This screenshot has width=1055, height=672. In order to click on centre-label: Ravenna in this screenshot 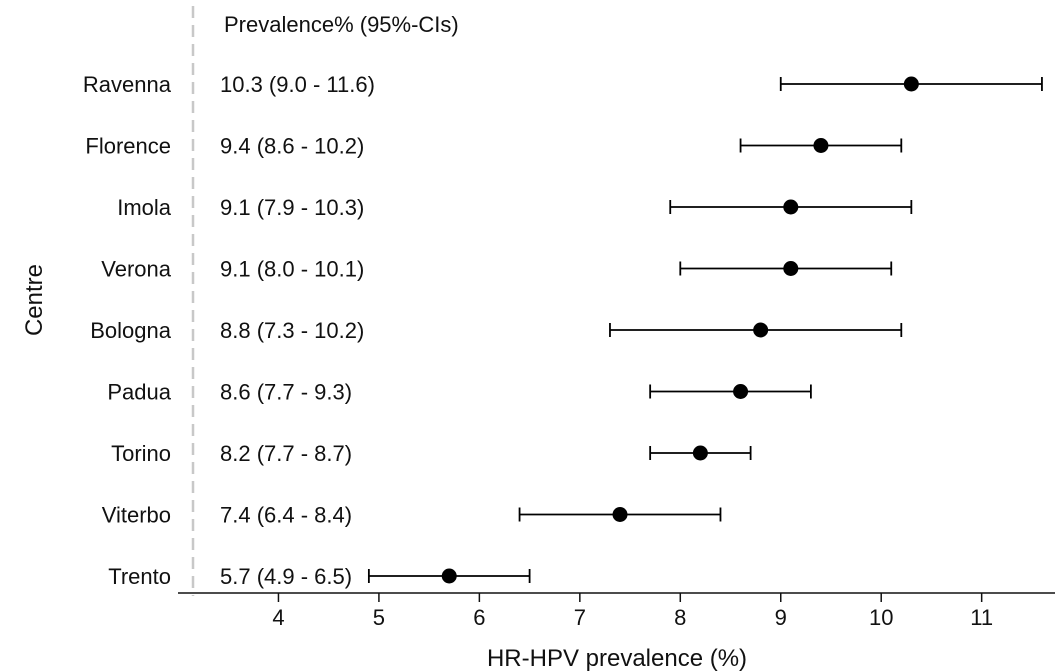, I will do `click(127, 84)`.